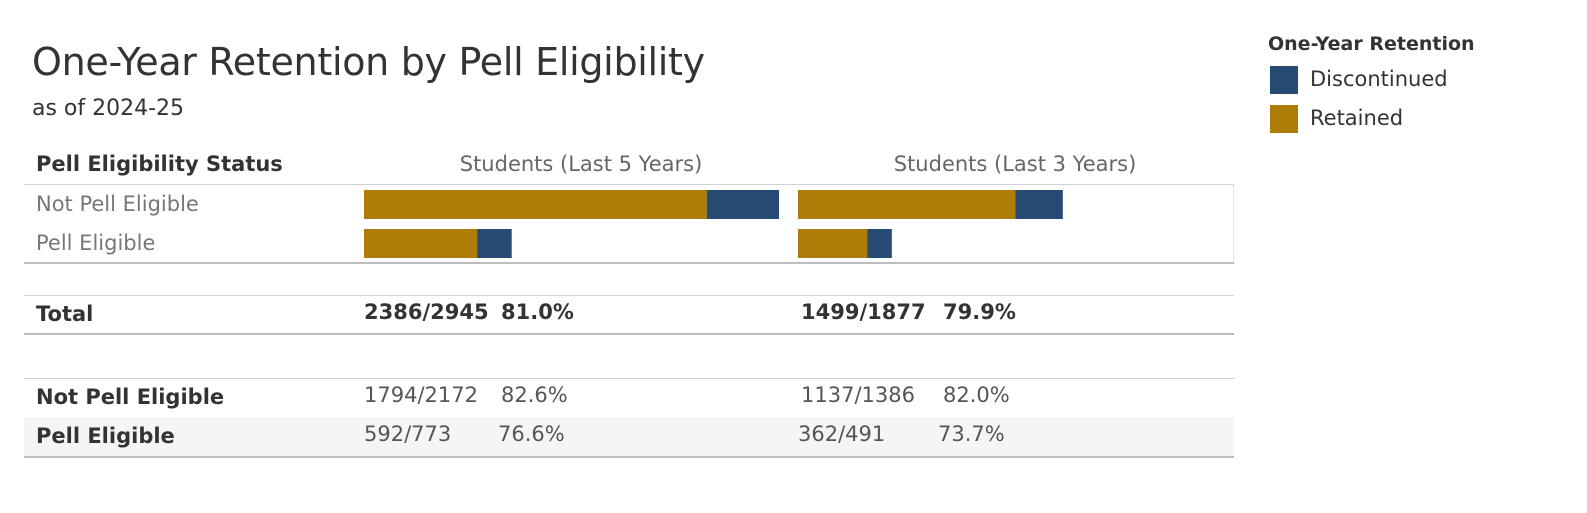 This screenshot has height=513, width=1587. Describe the element at coordinates (833, 243) in the screenshot. I see `bar-3yr-pell-eligible-retained` at that location.